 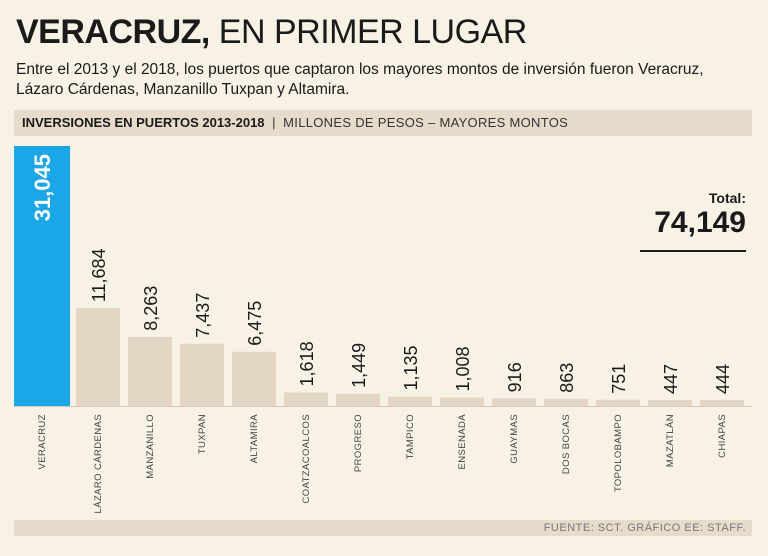 What do you see at coordinates (619, 379) in the screenshot?
I see `value-label: 751` at bounding box center [619, 379].